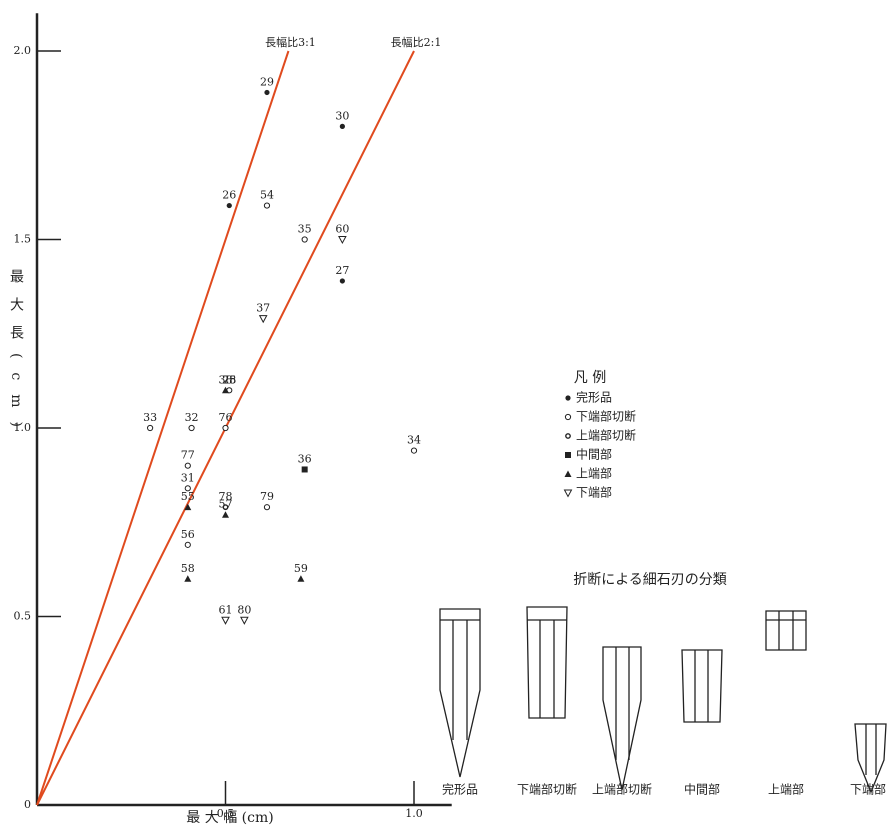 This screenshot has width=887, height=826. I want to click on y-tick-label: 2.0, so click(23, 50).